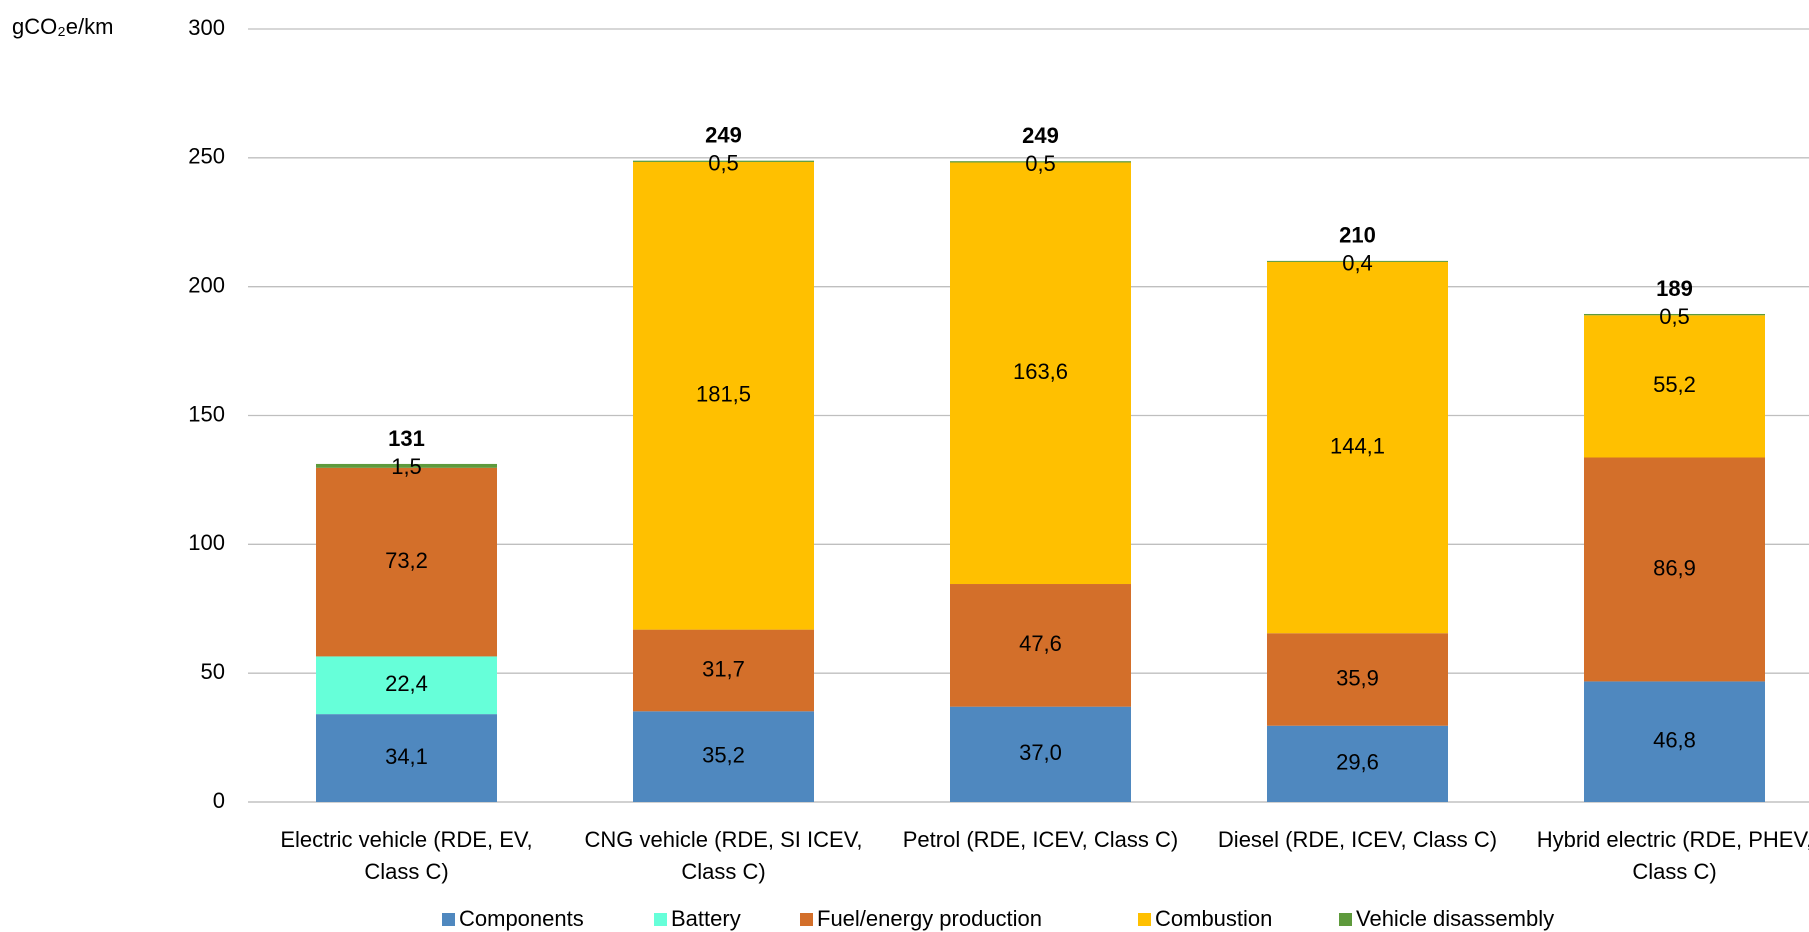 This screenshot has height=932, width=1809. I want to click on value-label: 34,1, so click(406, 756).